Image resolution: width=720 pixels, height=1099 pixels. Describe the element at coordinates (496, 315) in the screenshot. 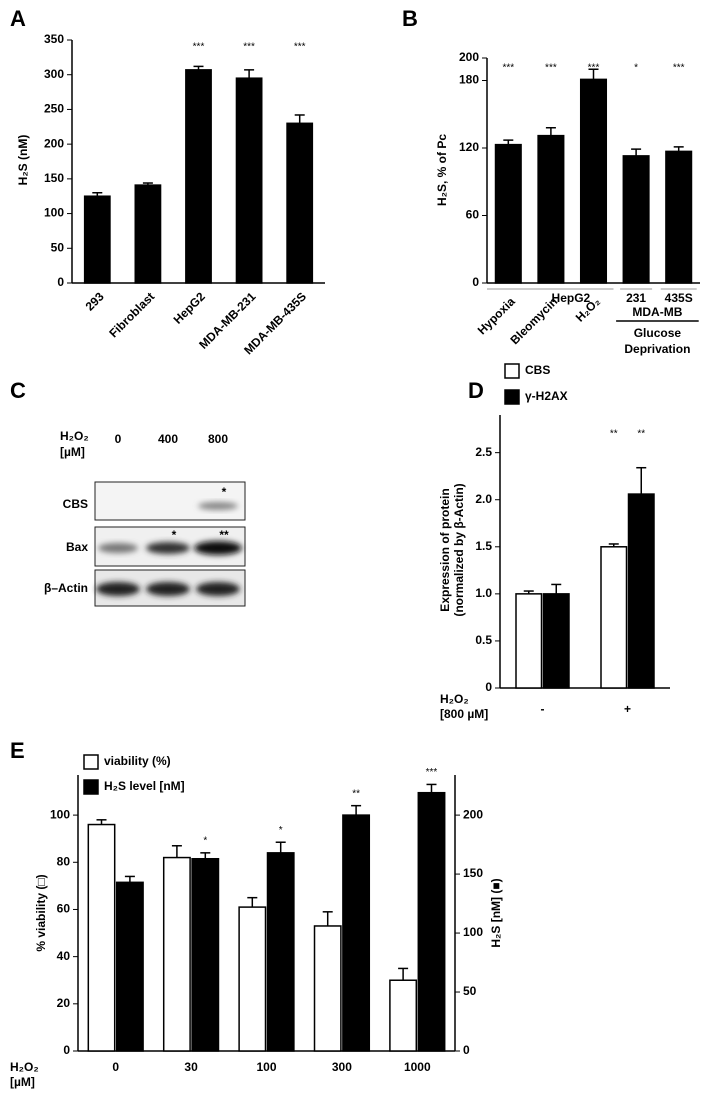

I see `x-tick-label: Hypoxia` at that location.